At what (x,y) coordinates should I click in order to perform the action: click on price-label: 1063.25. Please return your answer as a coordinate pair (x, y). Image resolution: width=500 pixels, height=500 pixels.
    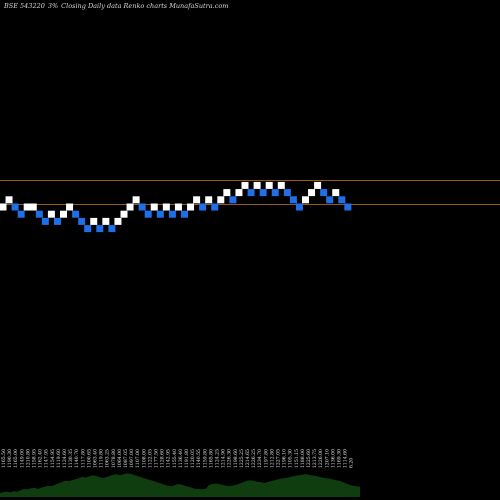
    Looking at the image, I should click on (108, 458).